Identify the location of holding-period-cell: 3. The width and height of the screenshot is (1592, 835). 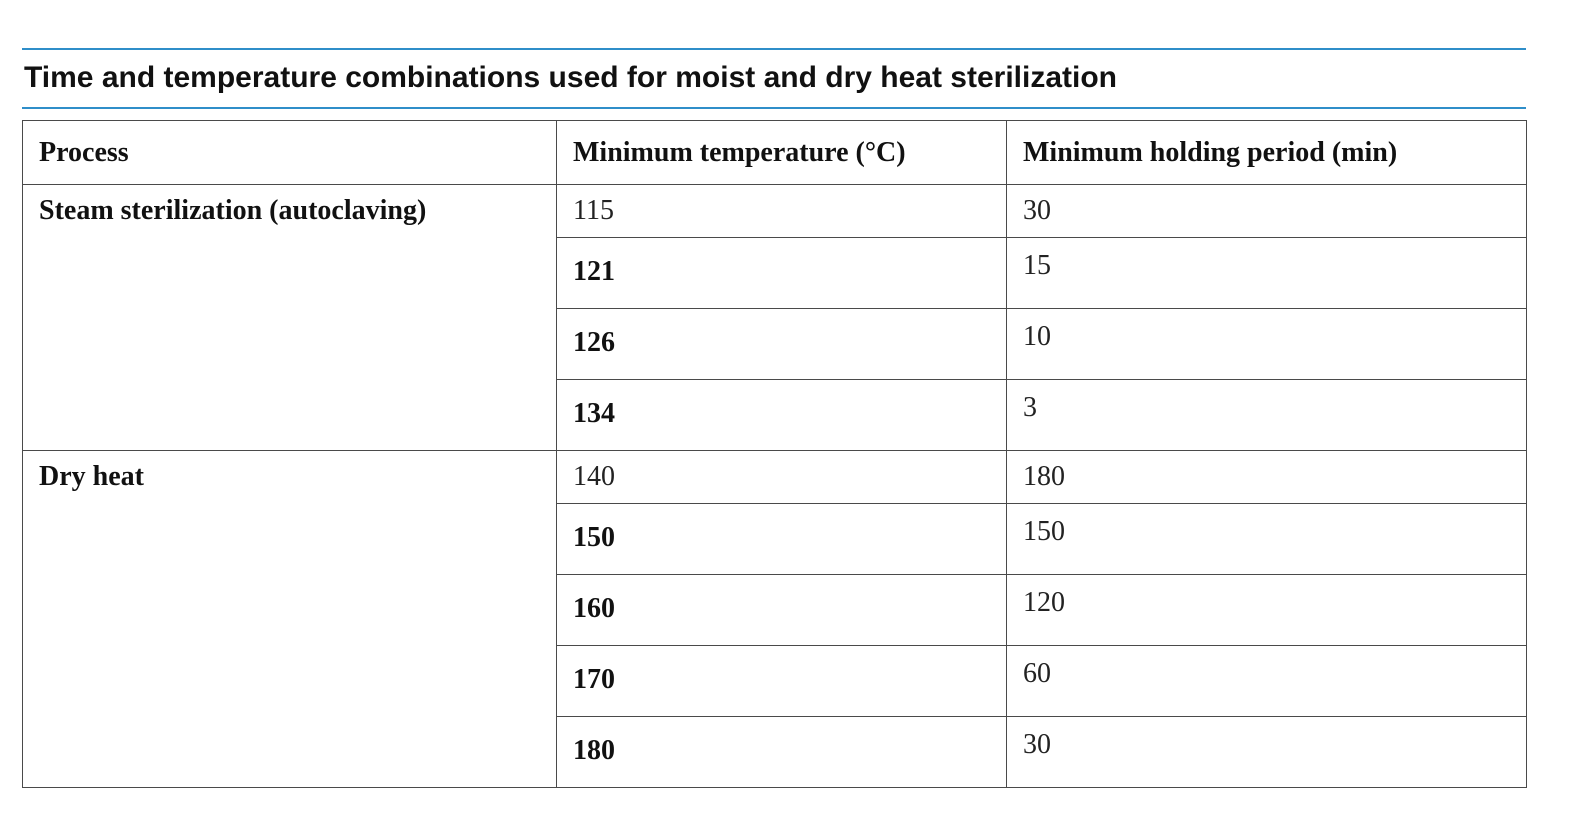
(1266, 415).